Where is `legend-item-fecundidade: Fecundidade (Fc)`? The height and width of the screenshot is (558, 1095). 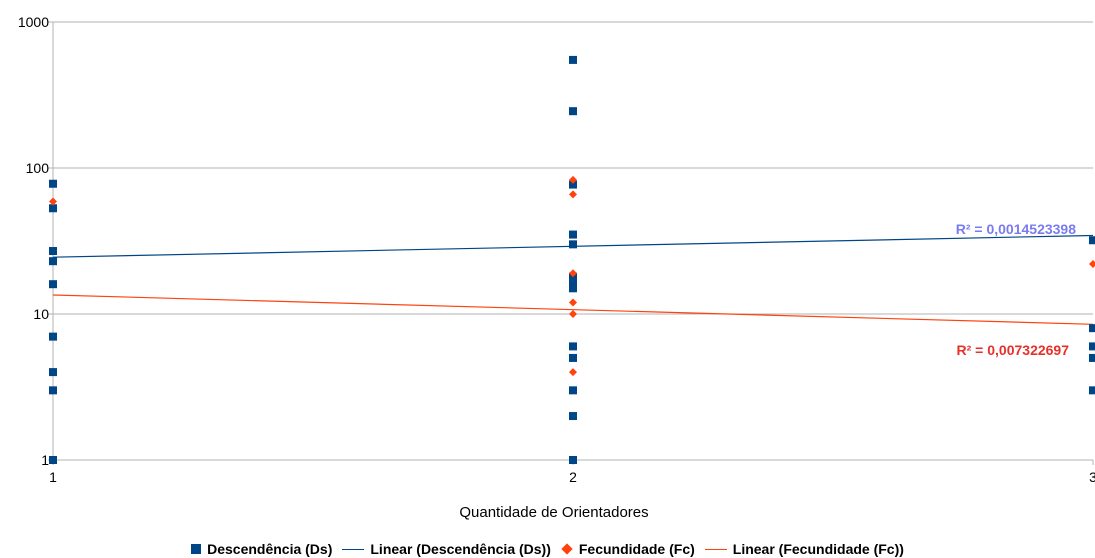
legend-item-fecundidade: Fecundidade (Fc) is located at coordinates (628, 549).